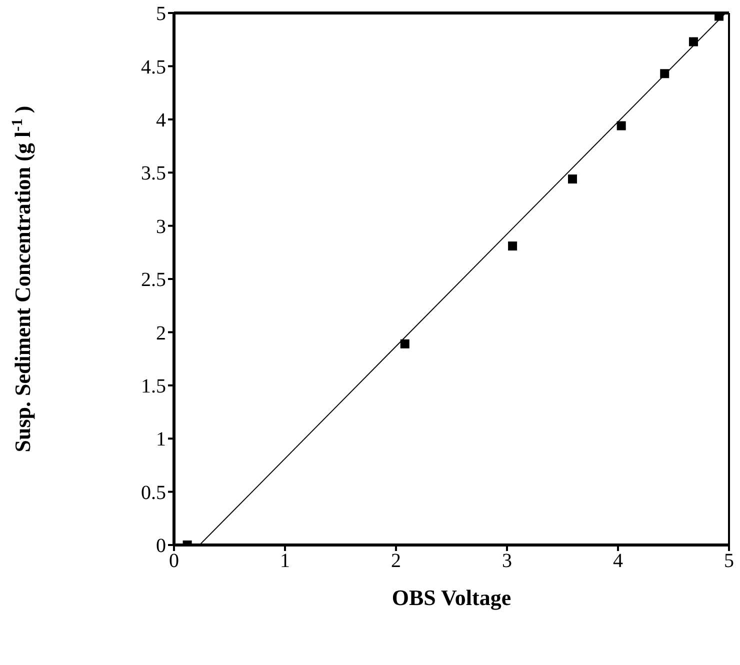  What do you see at coordinates (161, 14) in the screenshot?
I see `y-tick-label: 5` at bounding box center [161, 14].